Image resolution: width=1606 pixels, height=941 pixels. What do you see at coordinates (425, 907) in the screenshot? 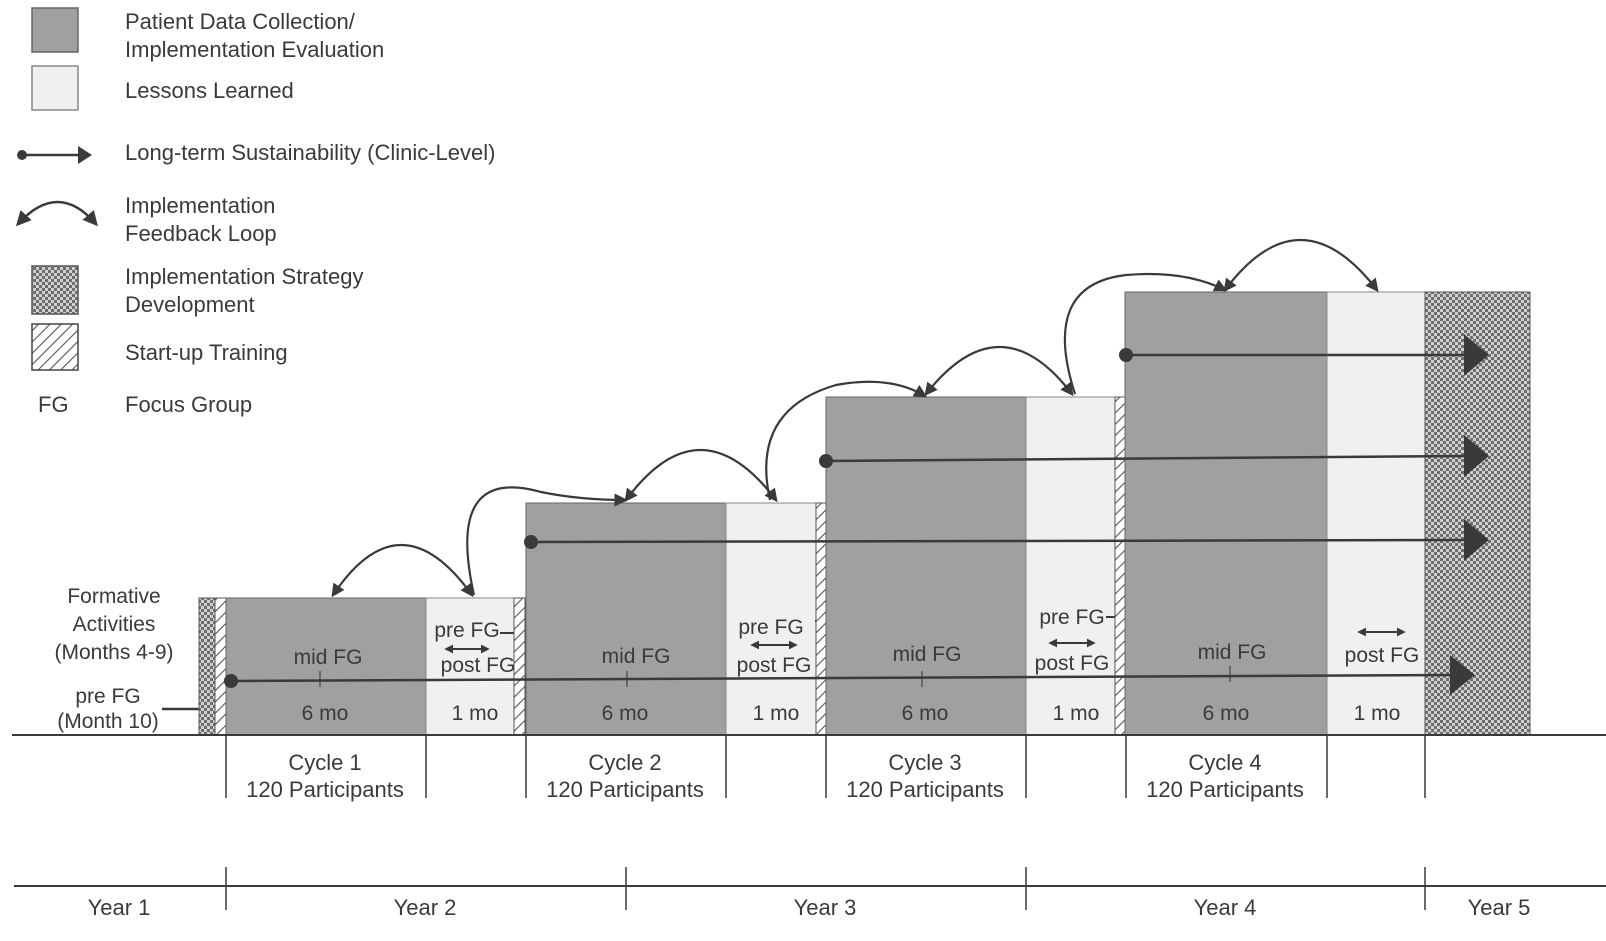
I see `year-2-label: Year 2` at bounding box center [425, 907].